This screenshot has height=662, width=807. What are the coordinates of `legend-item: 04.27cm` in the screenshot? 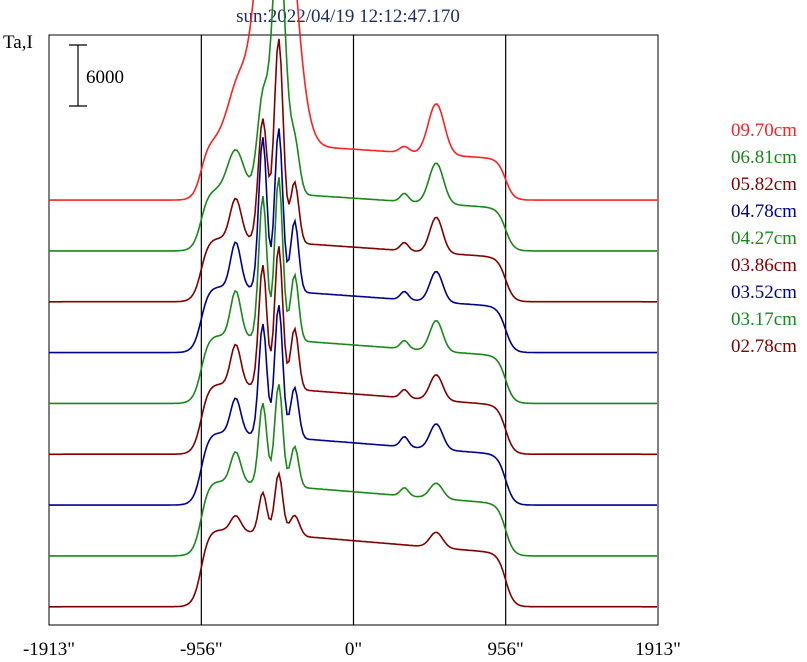 It's located at (764, 238).